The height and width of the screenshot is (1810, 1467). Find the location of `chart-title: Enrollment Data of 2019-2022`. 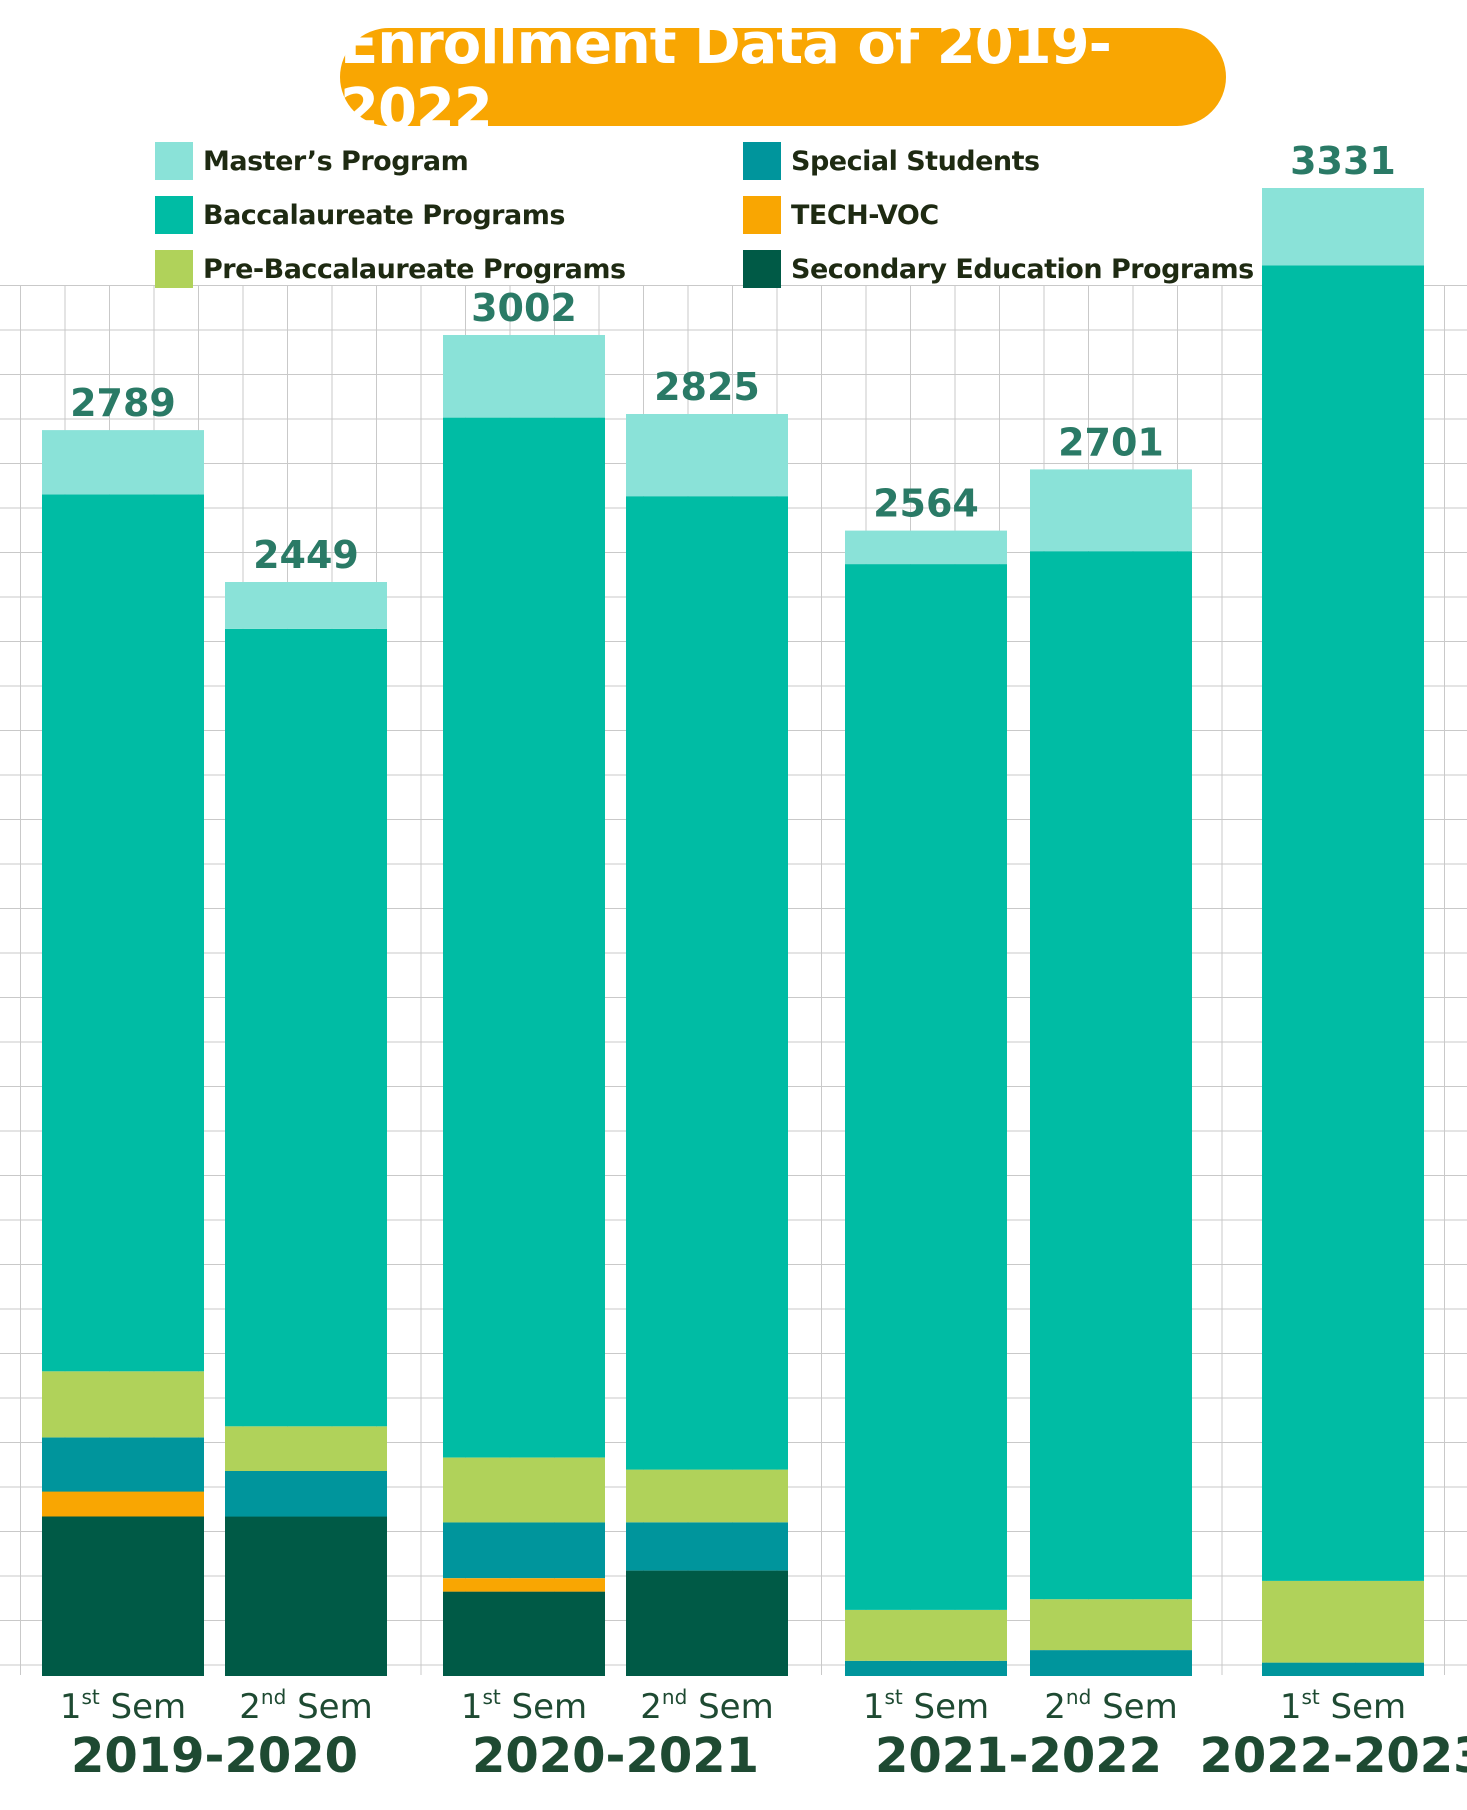

chart-title: Enrollment Data of 2019-2022 is located at coordinates (726, 77).